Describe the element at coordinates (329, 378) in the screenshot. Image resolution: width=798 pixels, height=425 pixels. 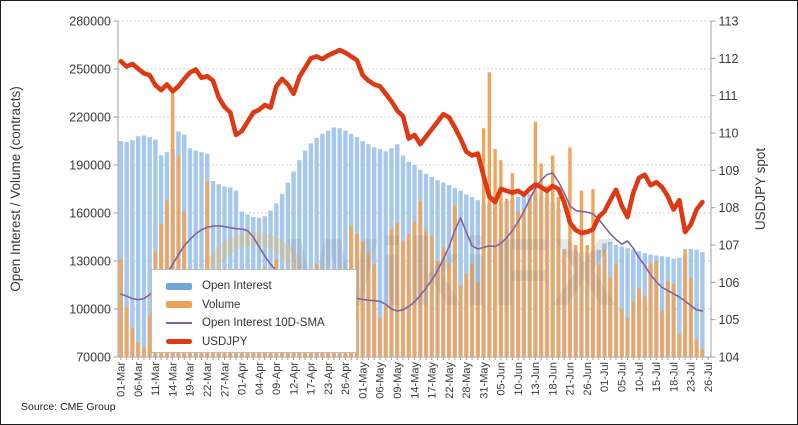
I see `svg-text: 23-Apr` at that location.